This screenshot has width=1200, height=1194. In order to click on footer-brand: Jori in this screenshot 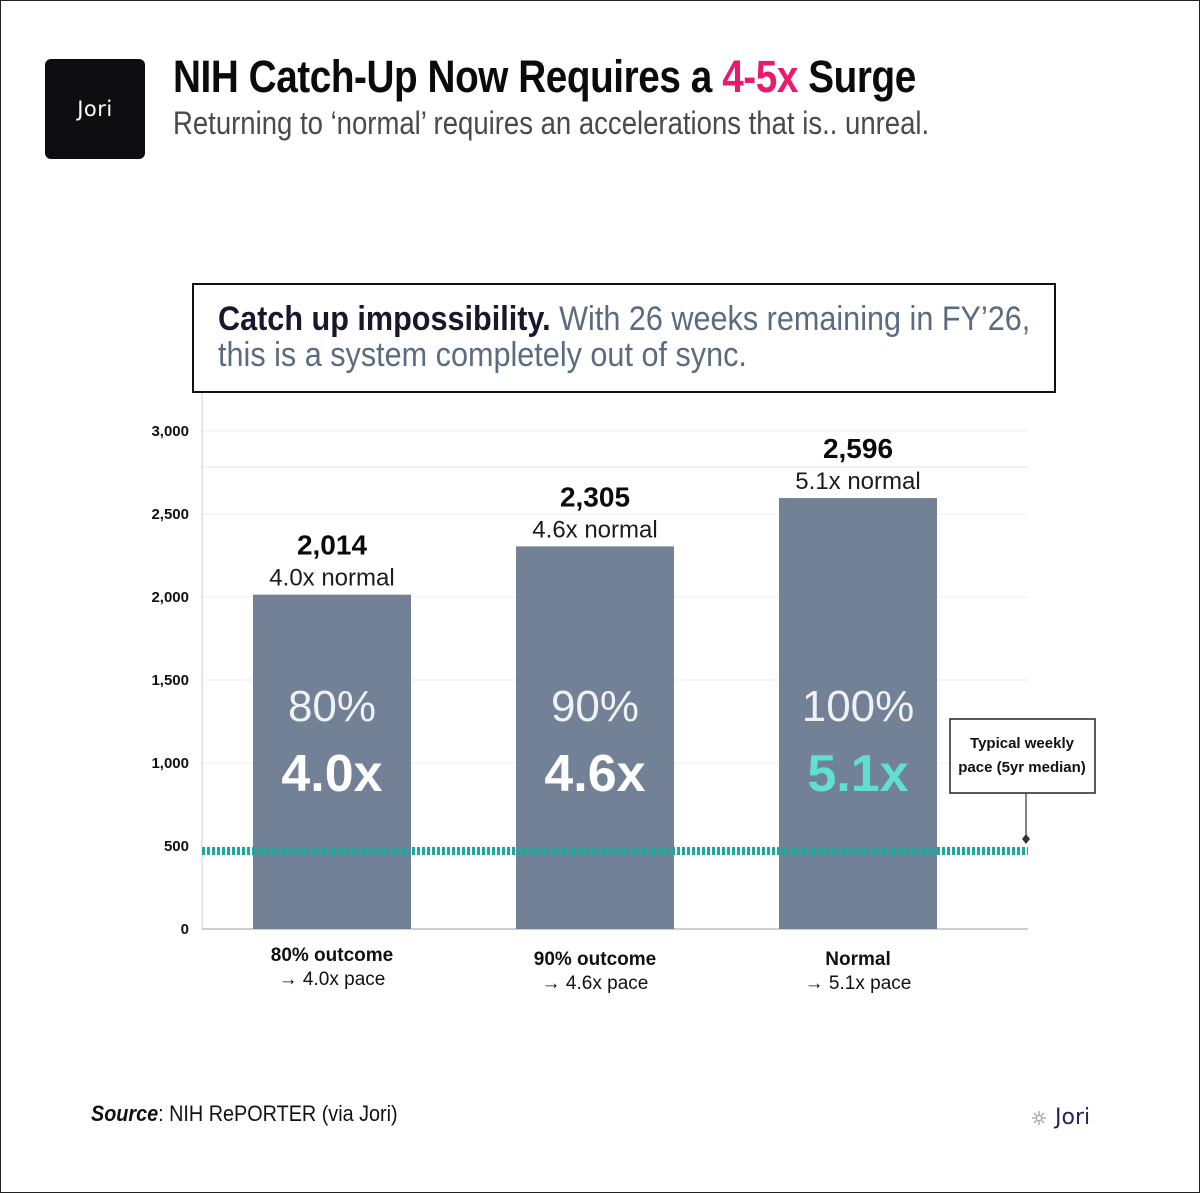, I will do `click(1060, 1117)`.